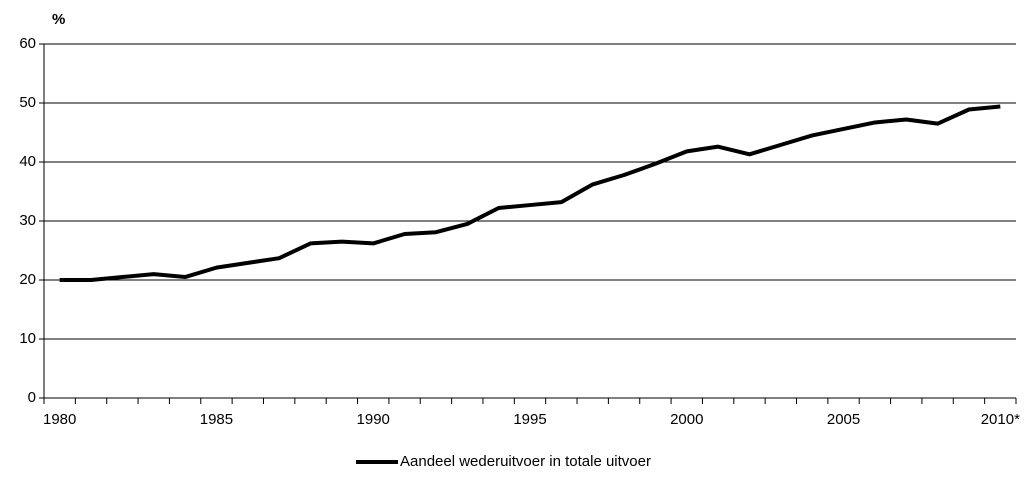 This screenshot has width=1025, height=492. I want to click on y-axis-label: %, so click(58, 19).